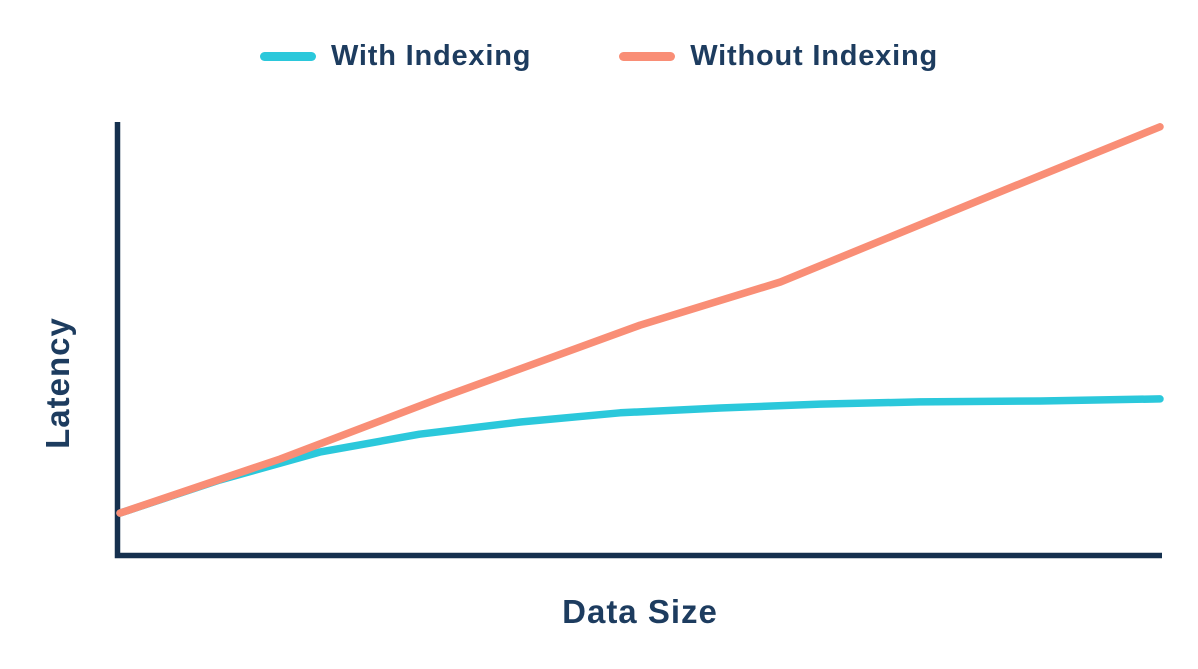 This screenshot has width=1198, height=669. I want to click on chart-legend: With Indexing Without Indexing, so click(599, 56).